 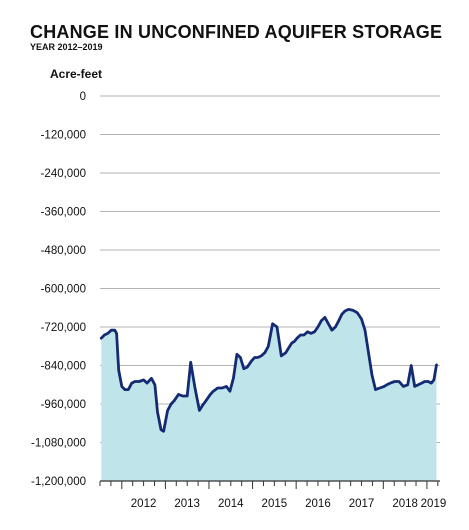 I want to click on y-tick-label: -840,000, so click(x=63, y=367).